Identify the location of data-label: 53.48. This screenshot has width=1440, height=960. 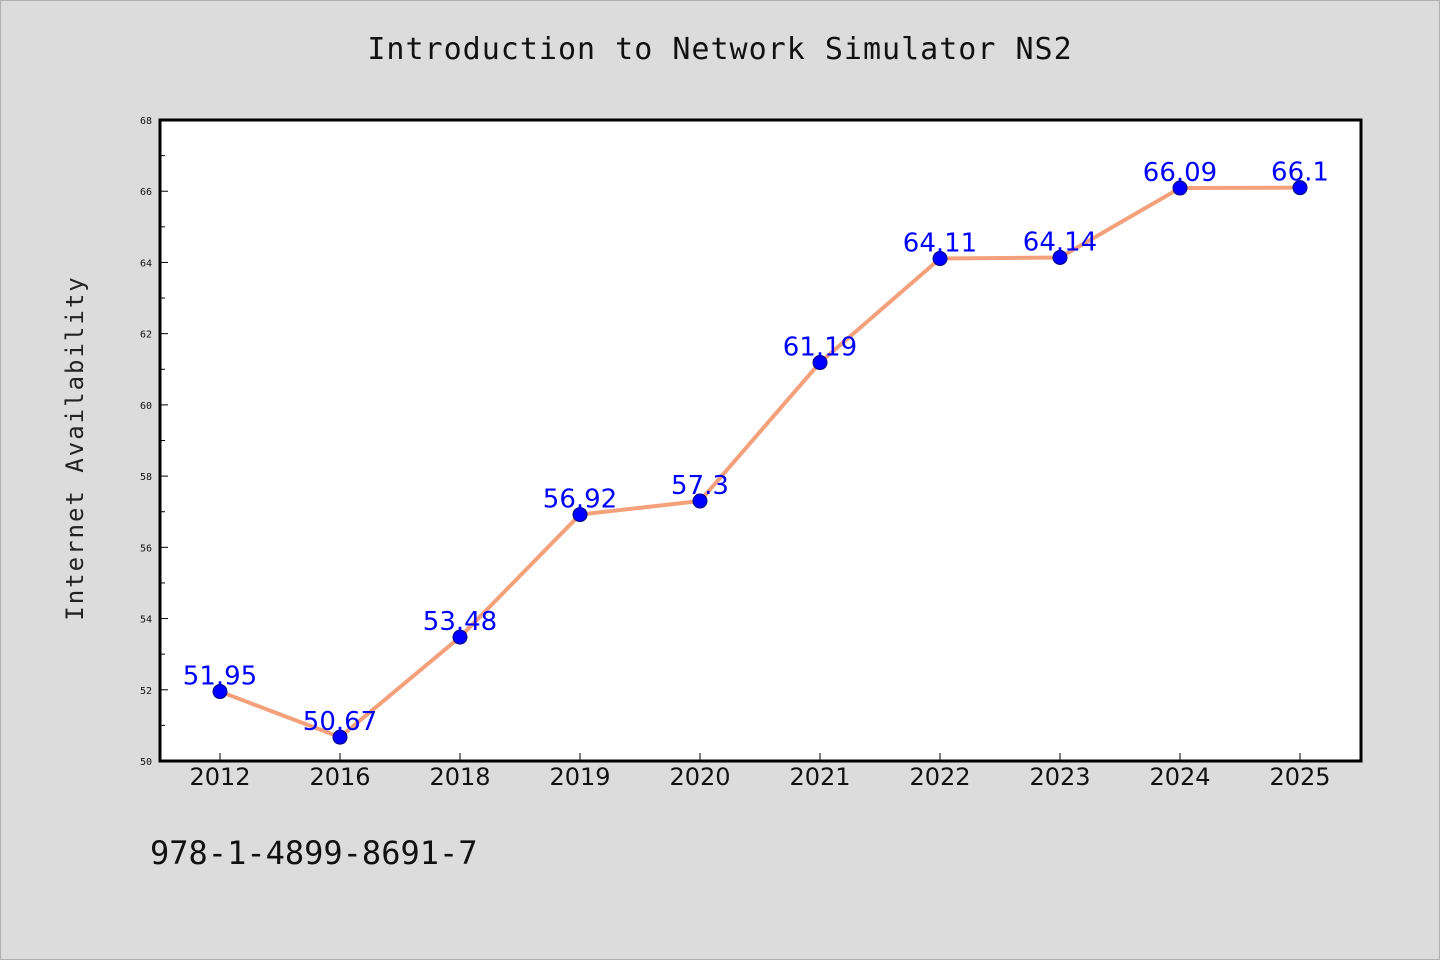
(460, 622).